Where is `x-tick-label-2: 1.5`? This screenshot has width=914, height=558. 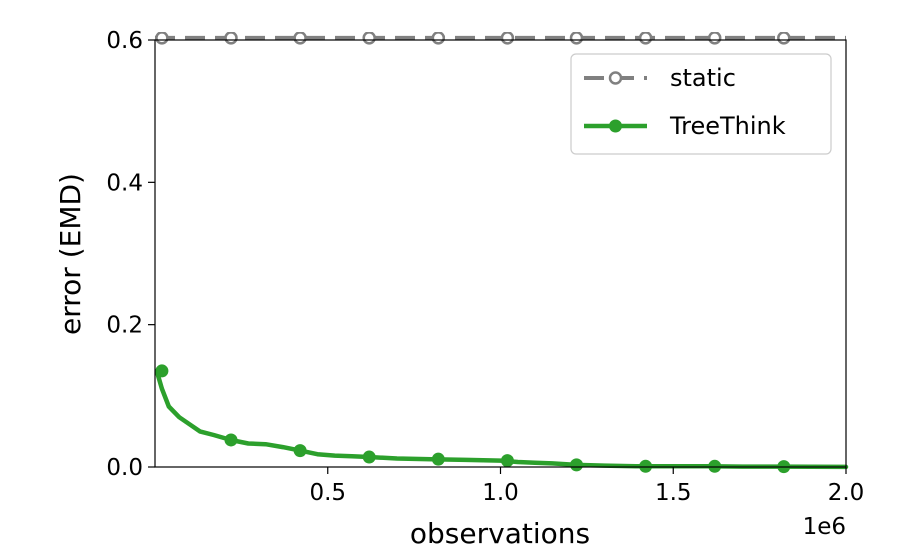 x-tick-label-2: 1.5 is located at coordinates (673, 493).